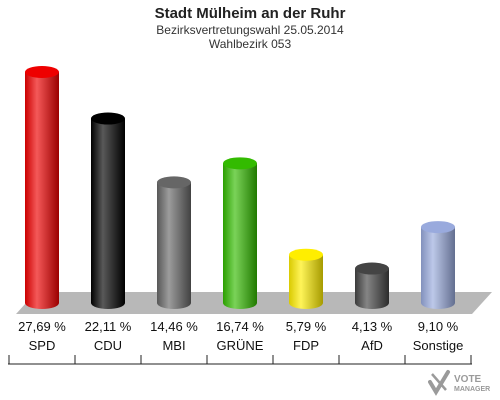 The height and width of the screenshot is (400, 500). I want to click on category-label-afd: AfD, so click(372, 345).